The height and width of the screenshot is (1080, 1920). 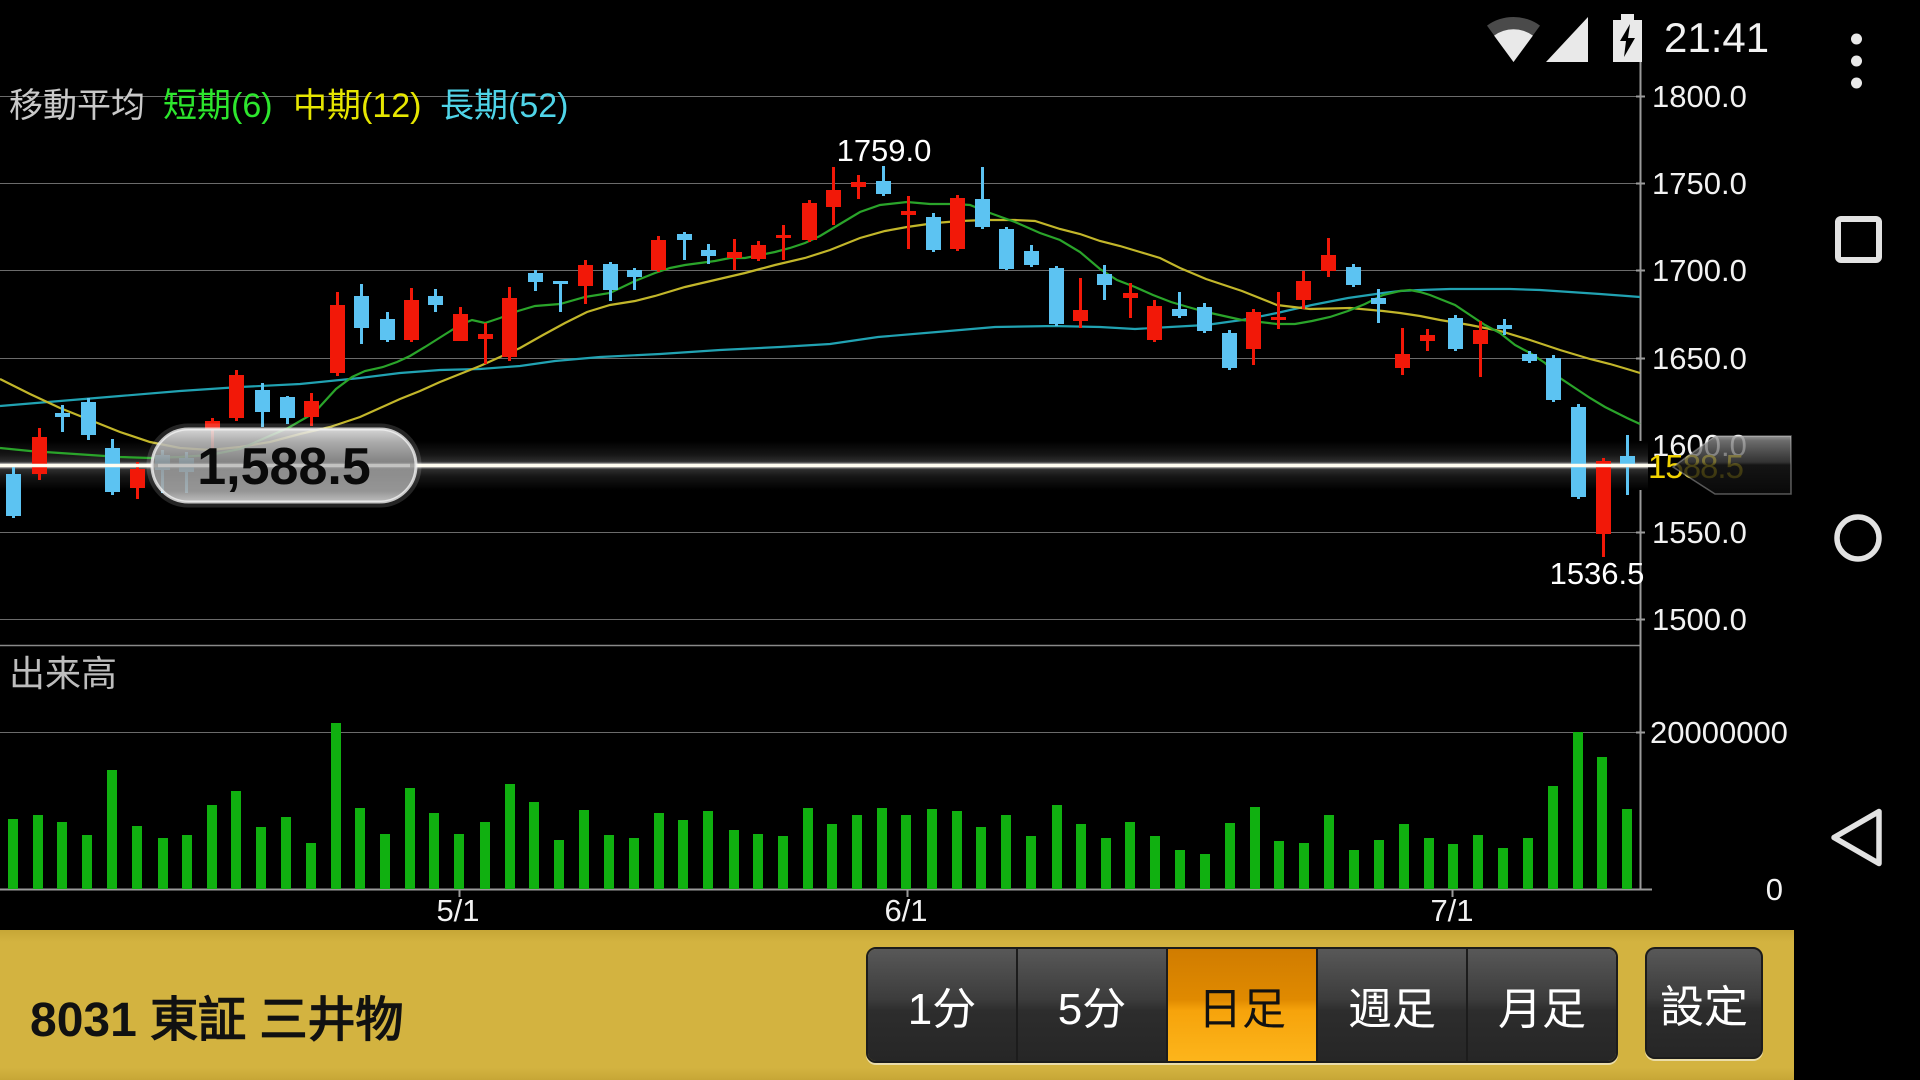 What do you see at coordinates (1716, 37) in the screenshot?
I see `svg-text: 21:41` at bounding box center [1716, 37].